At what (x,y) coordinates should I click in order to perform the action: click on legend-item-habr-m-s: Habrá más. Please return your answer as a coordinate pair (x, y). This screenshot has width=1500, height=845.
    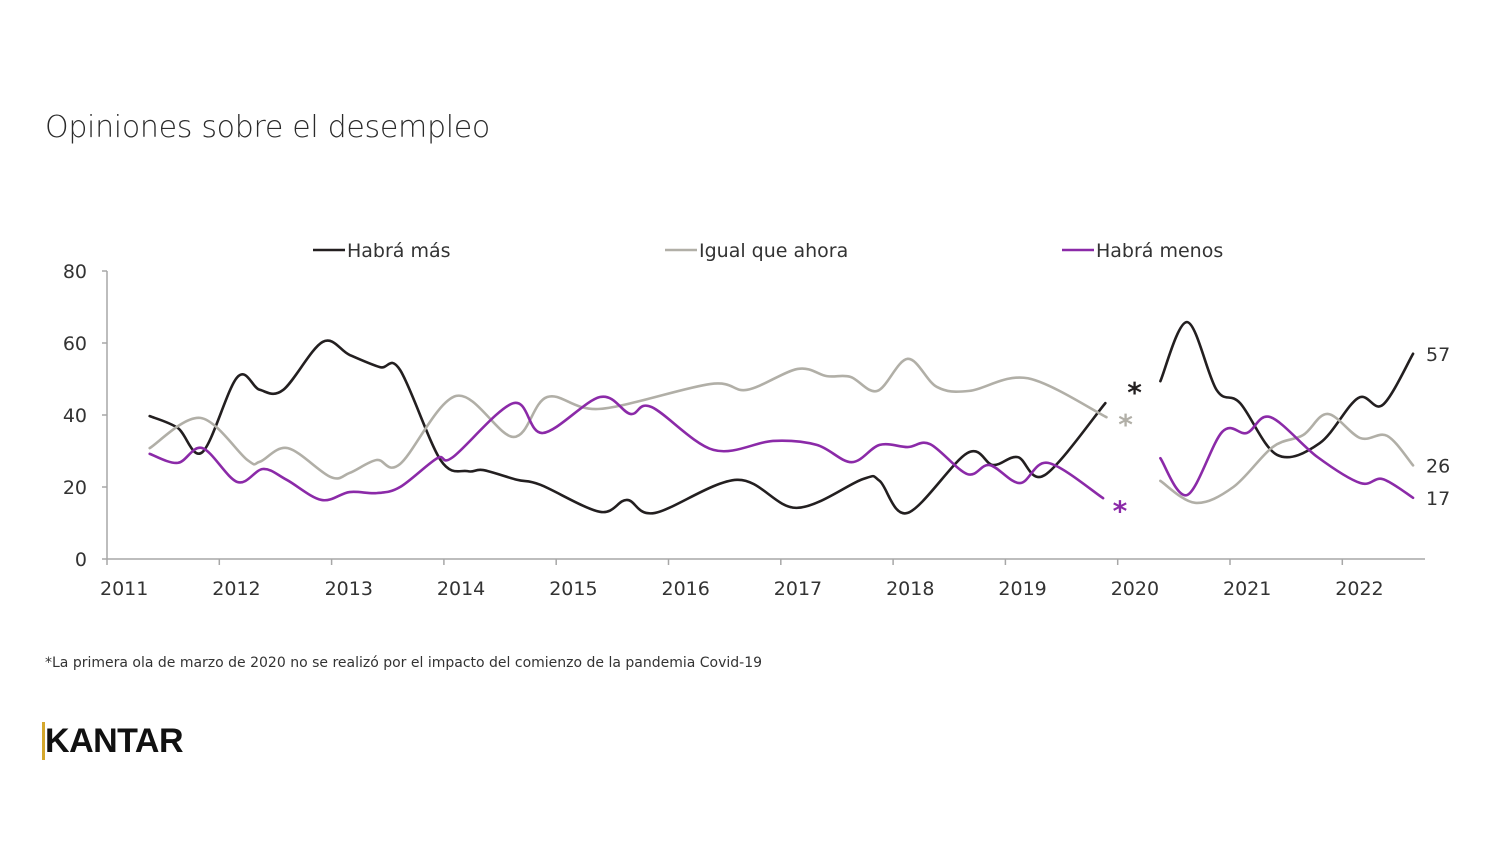
    Looking at the image, I should click on (382, 251).